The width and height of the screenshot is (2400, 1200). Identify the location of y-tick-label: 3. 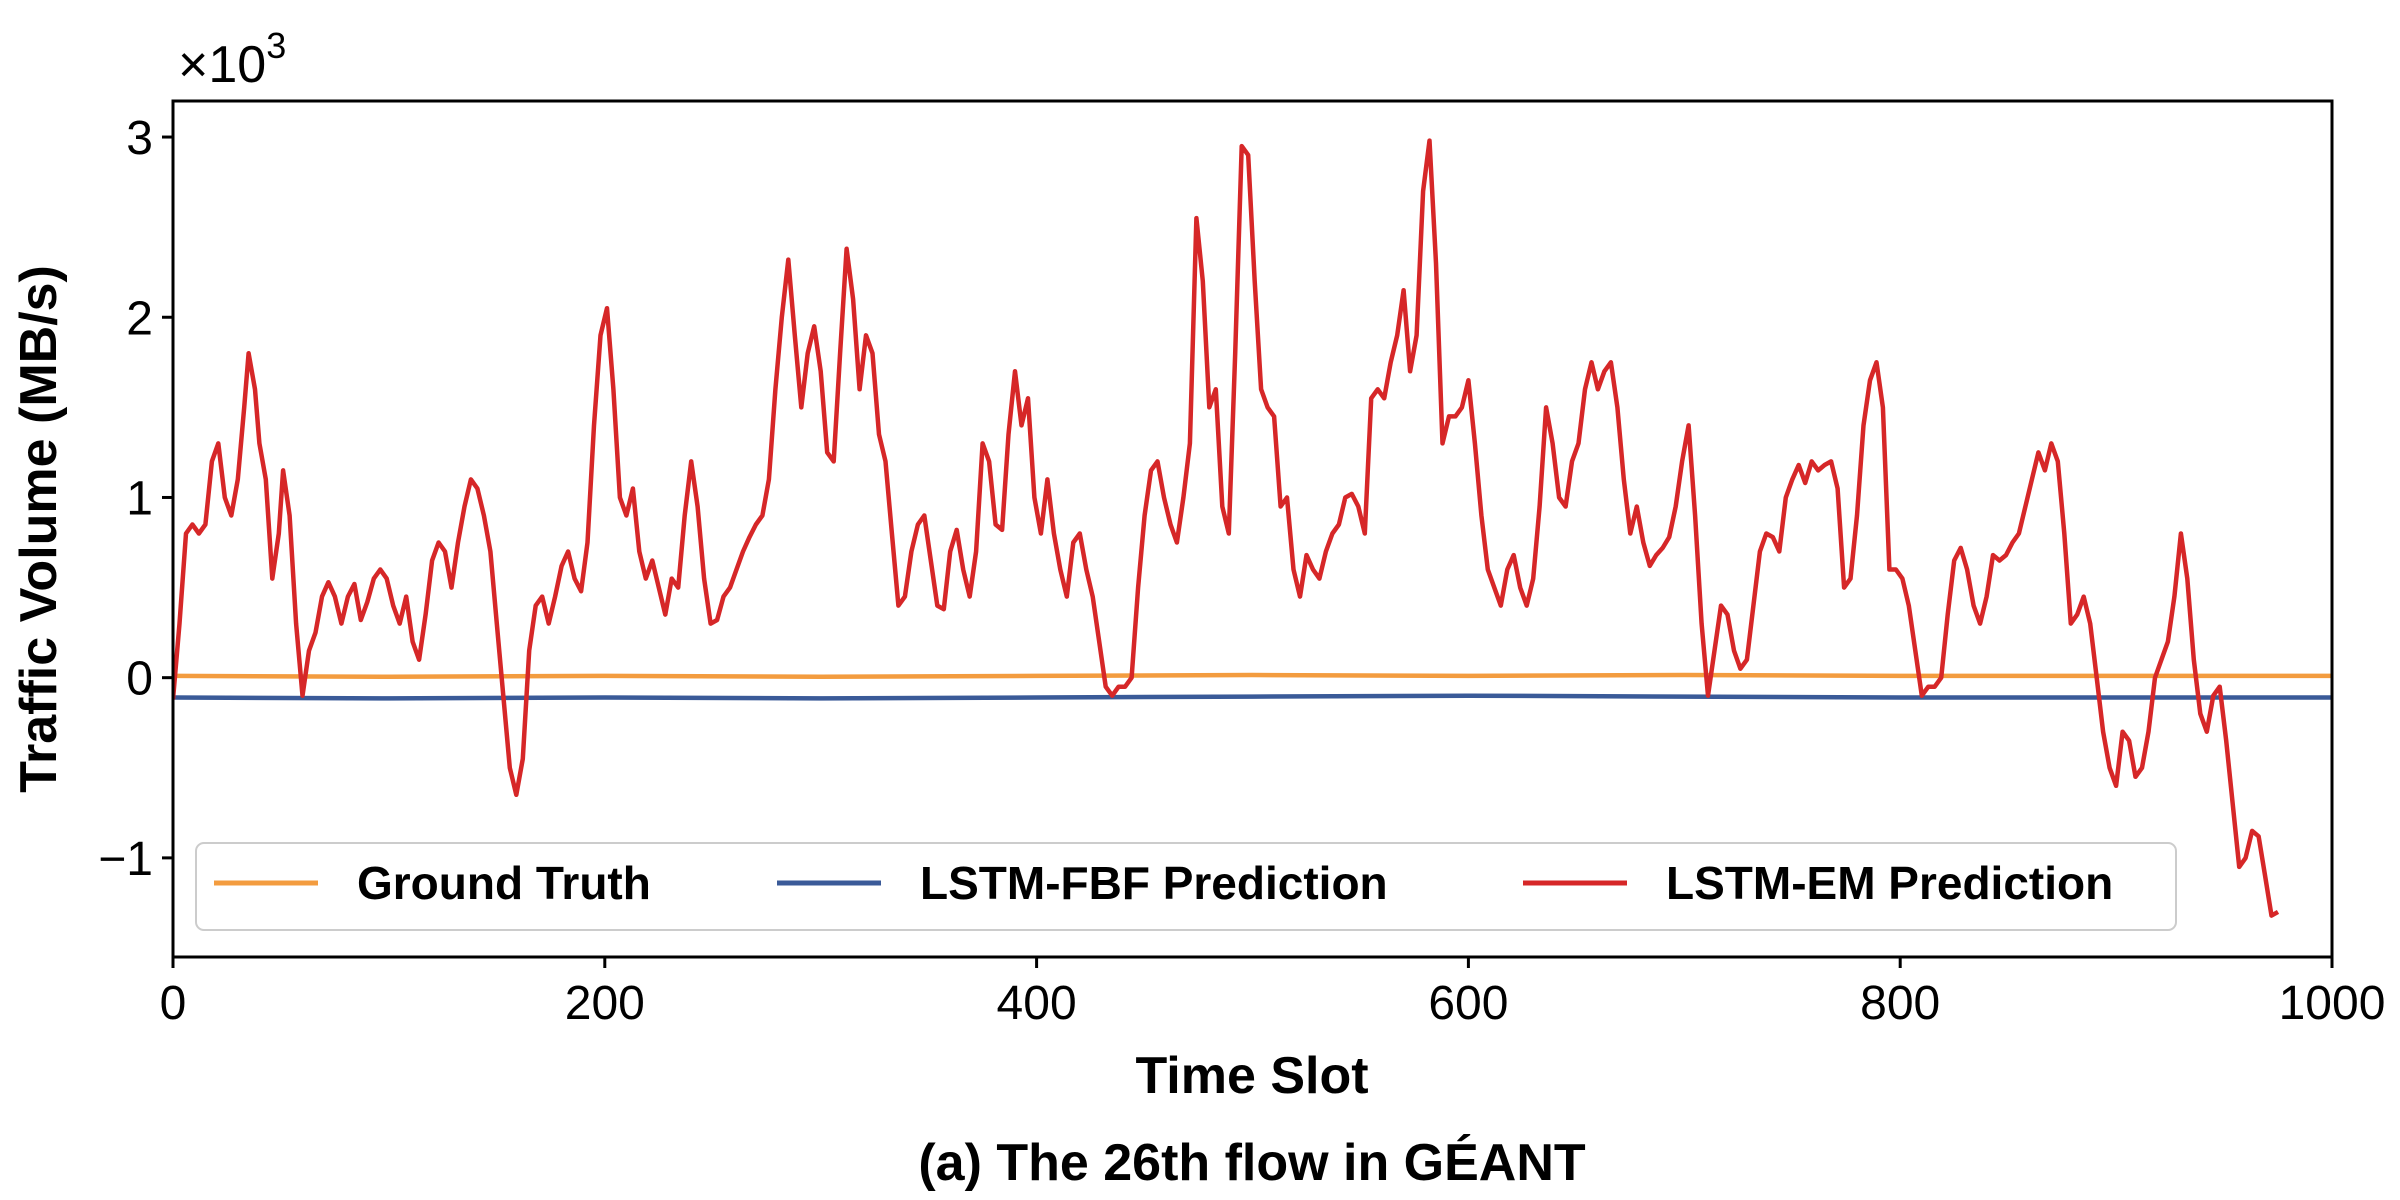
(139, 138).